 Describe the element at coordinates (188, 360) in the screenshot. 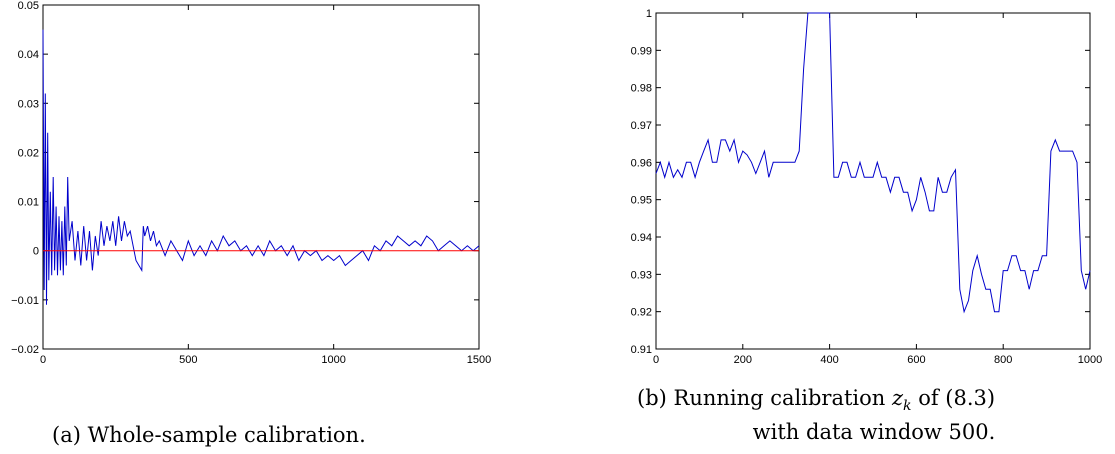

I see `chart-a-x-tick-label: 500` at that location.